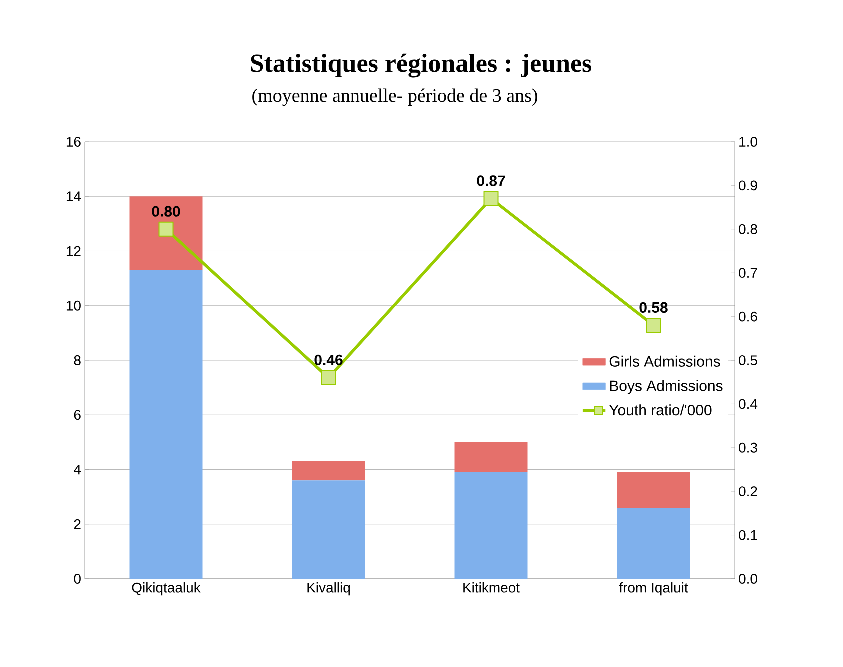 This screenshot has width=843, height=667. I want to click on y-tick-label: 0, so click(77, 579).